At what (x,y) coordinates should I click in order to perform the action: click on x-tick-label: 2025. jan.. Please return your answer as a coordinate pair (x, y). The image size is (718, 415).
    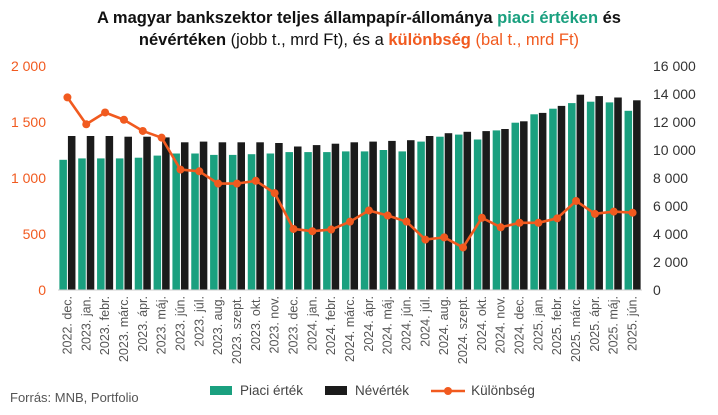
    Looking at the image, I should click on (538, 323).